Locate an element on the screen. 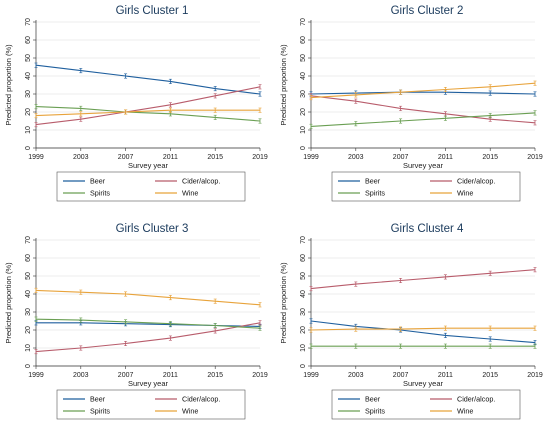 The width and height of the screenshot is (550, 435). chart-title: Girls Cluster 4 is located at coordinates (427, 229).